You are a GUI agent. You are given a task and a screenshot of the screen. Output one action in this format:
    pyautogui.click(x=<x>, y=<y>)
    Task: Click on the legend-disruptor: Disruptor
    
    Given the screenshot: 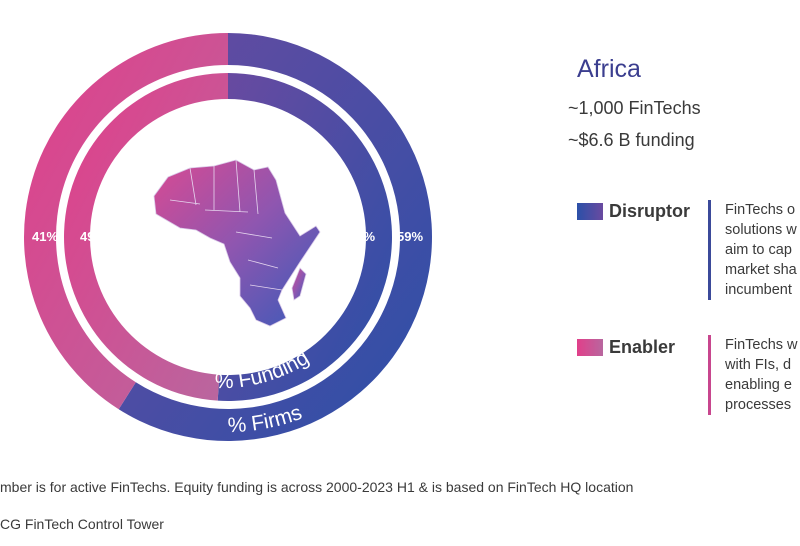 What is the action you would take?
    pyautogui.click(x=633, y=211)
    